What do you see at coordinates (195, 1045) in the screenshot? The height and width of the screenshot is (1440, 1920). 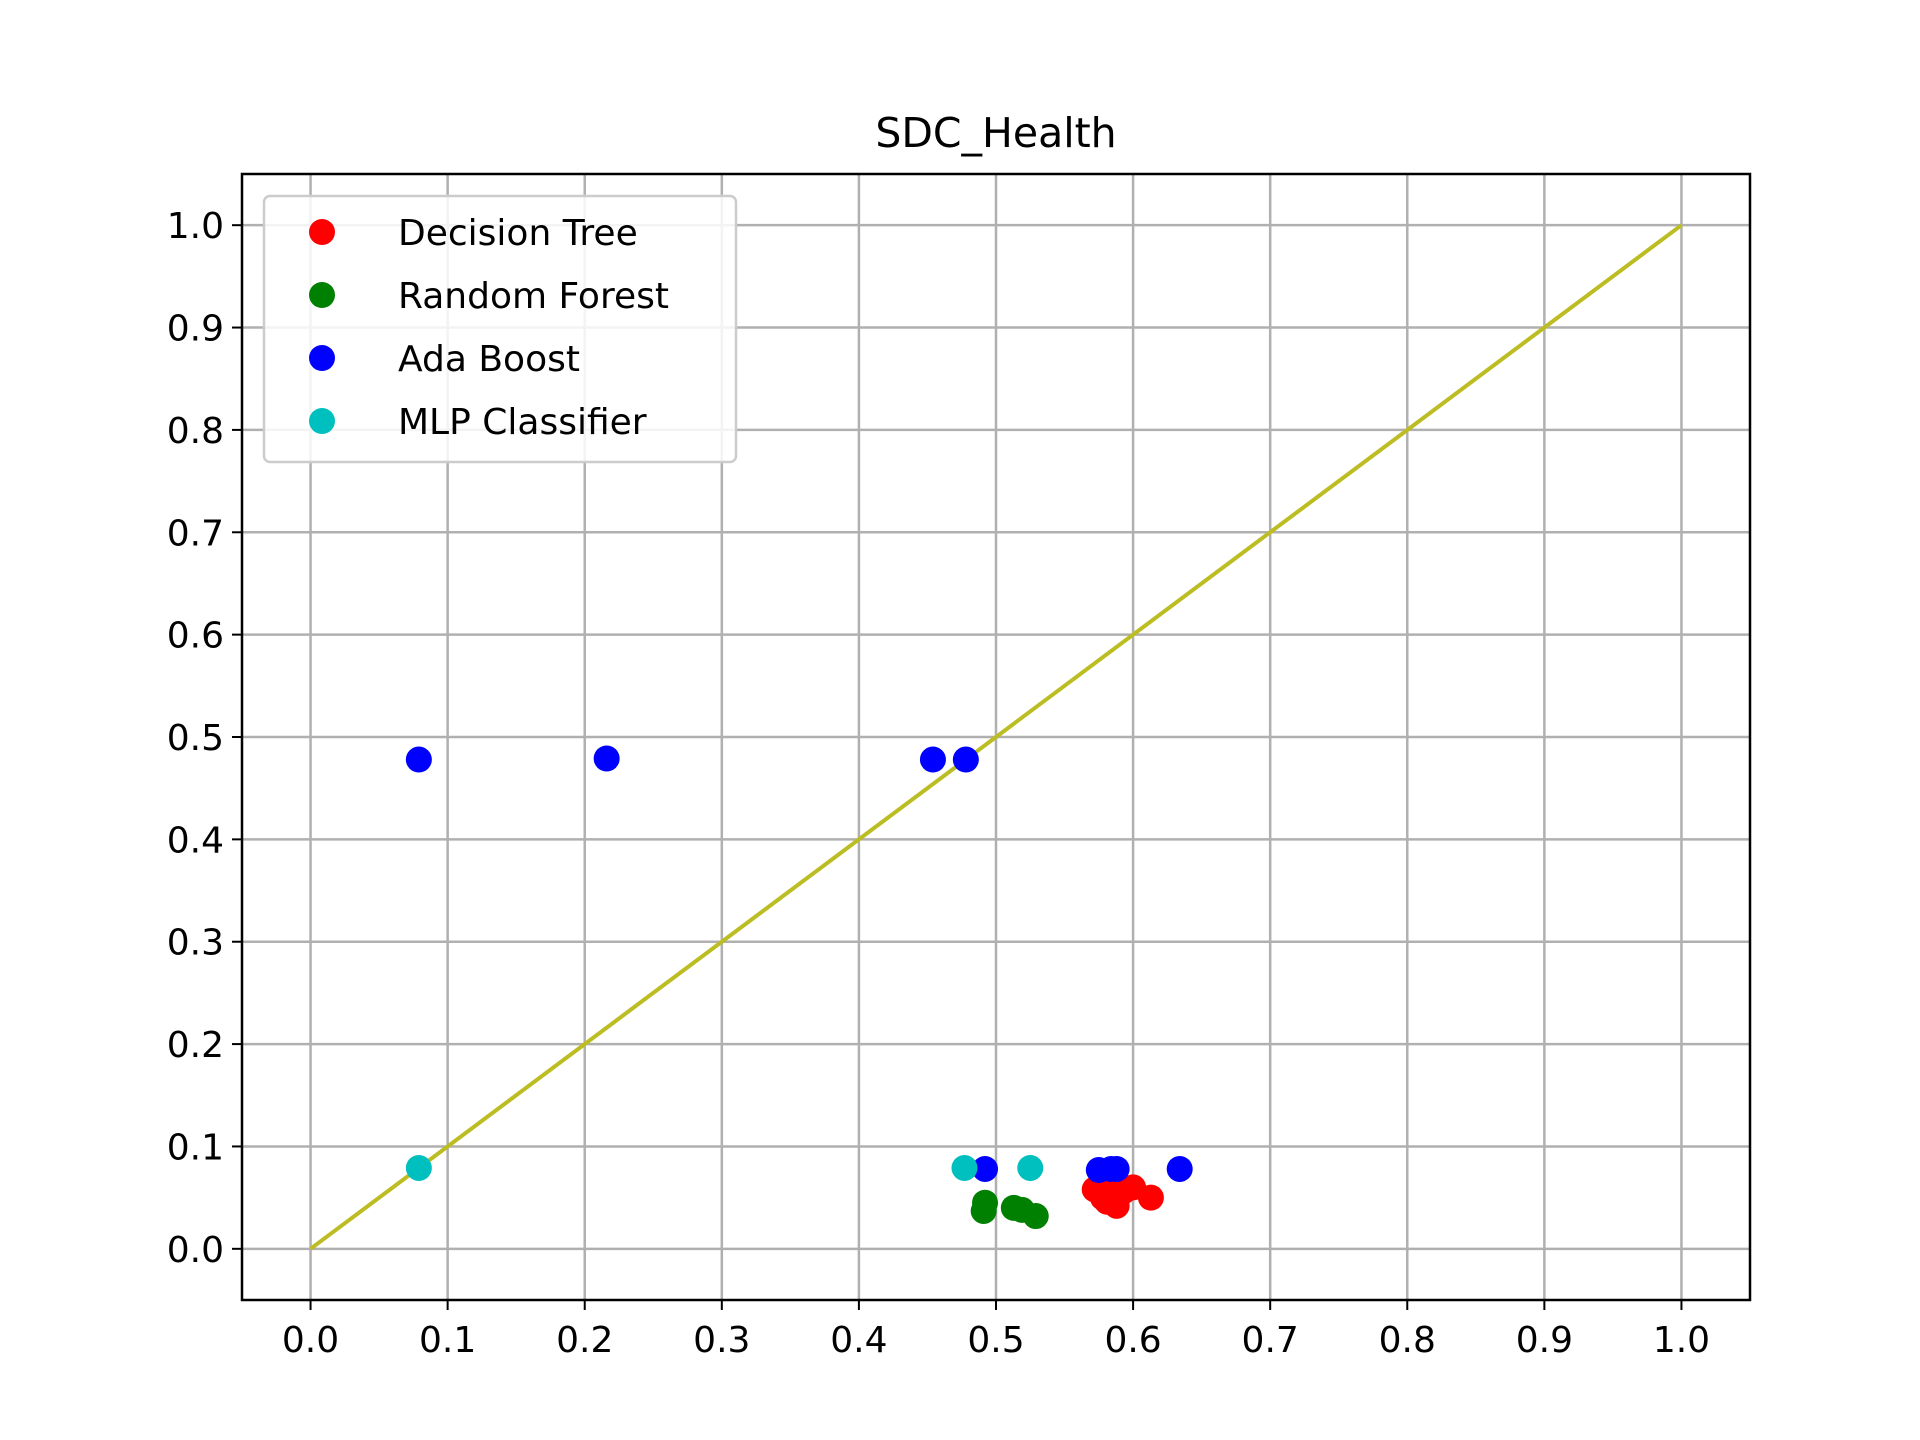 I see `y-tick-label: 0.2` at bounding box center [195, 1045].